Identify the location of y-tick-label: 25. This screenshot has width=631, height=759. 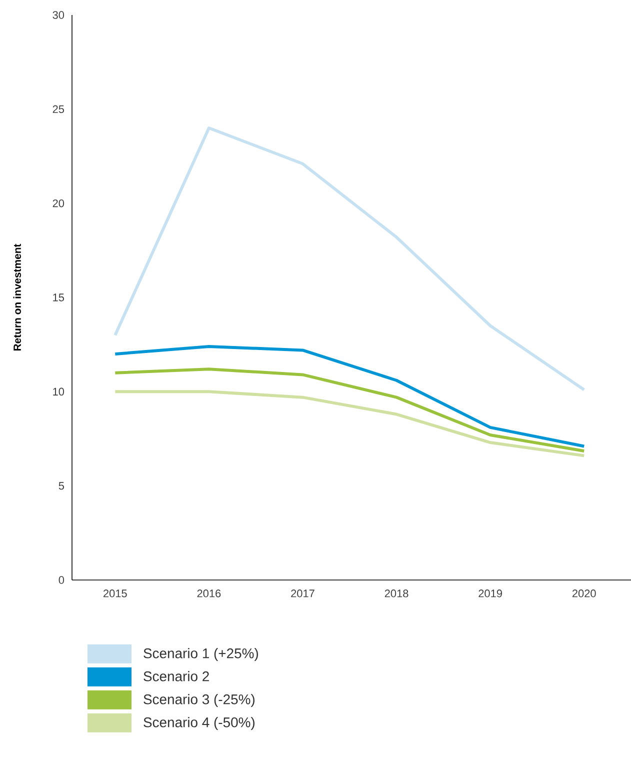
(58, 109).